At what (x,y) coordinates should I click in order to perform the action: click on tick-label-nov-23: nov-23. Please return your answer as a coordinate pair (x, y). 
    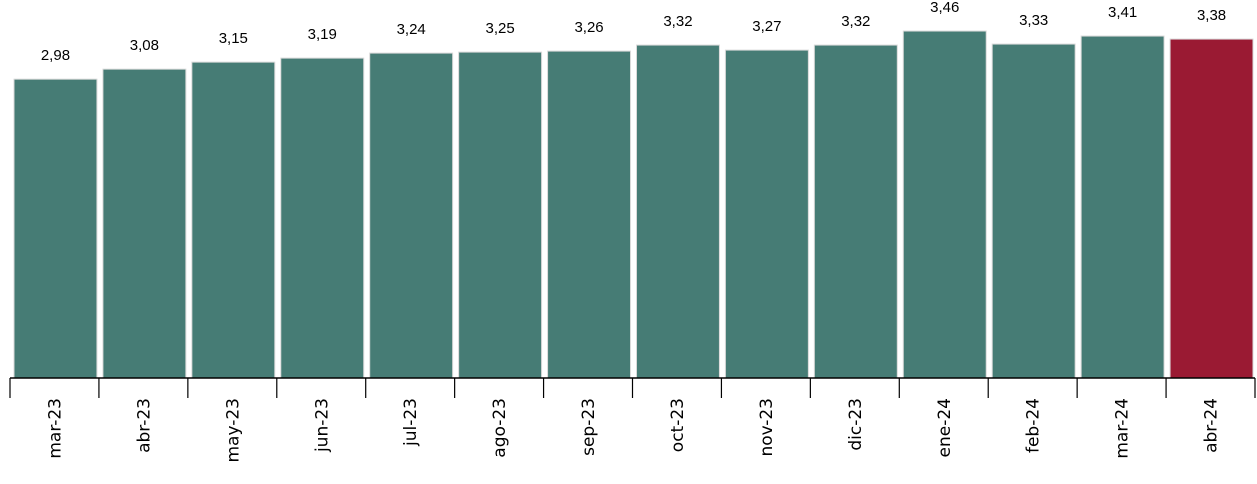
    Looking at the image, I should click on (767, 427).